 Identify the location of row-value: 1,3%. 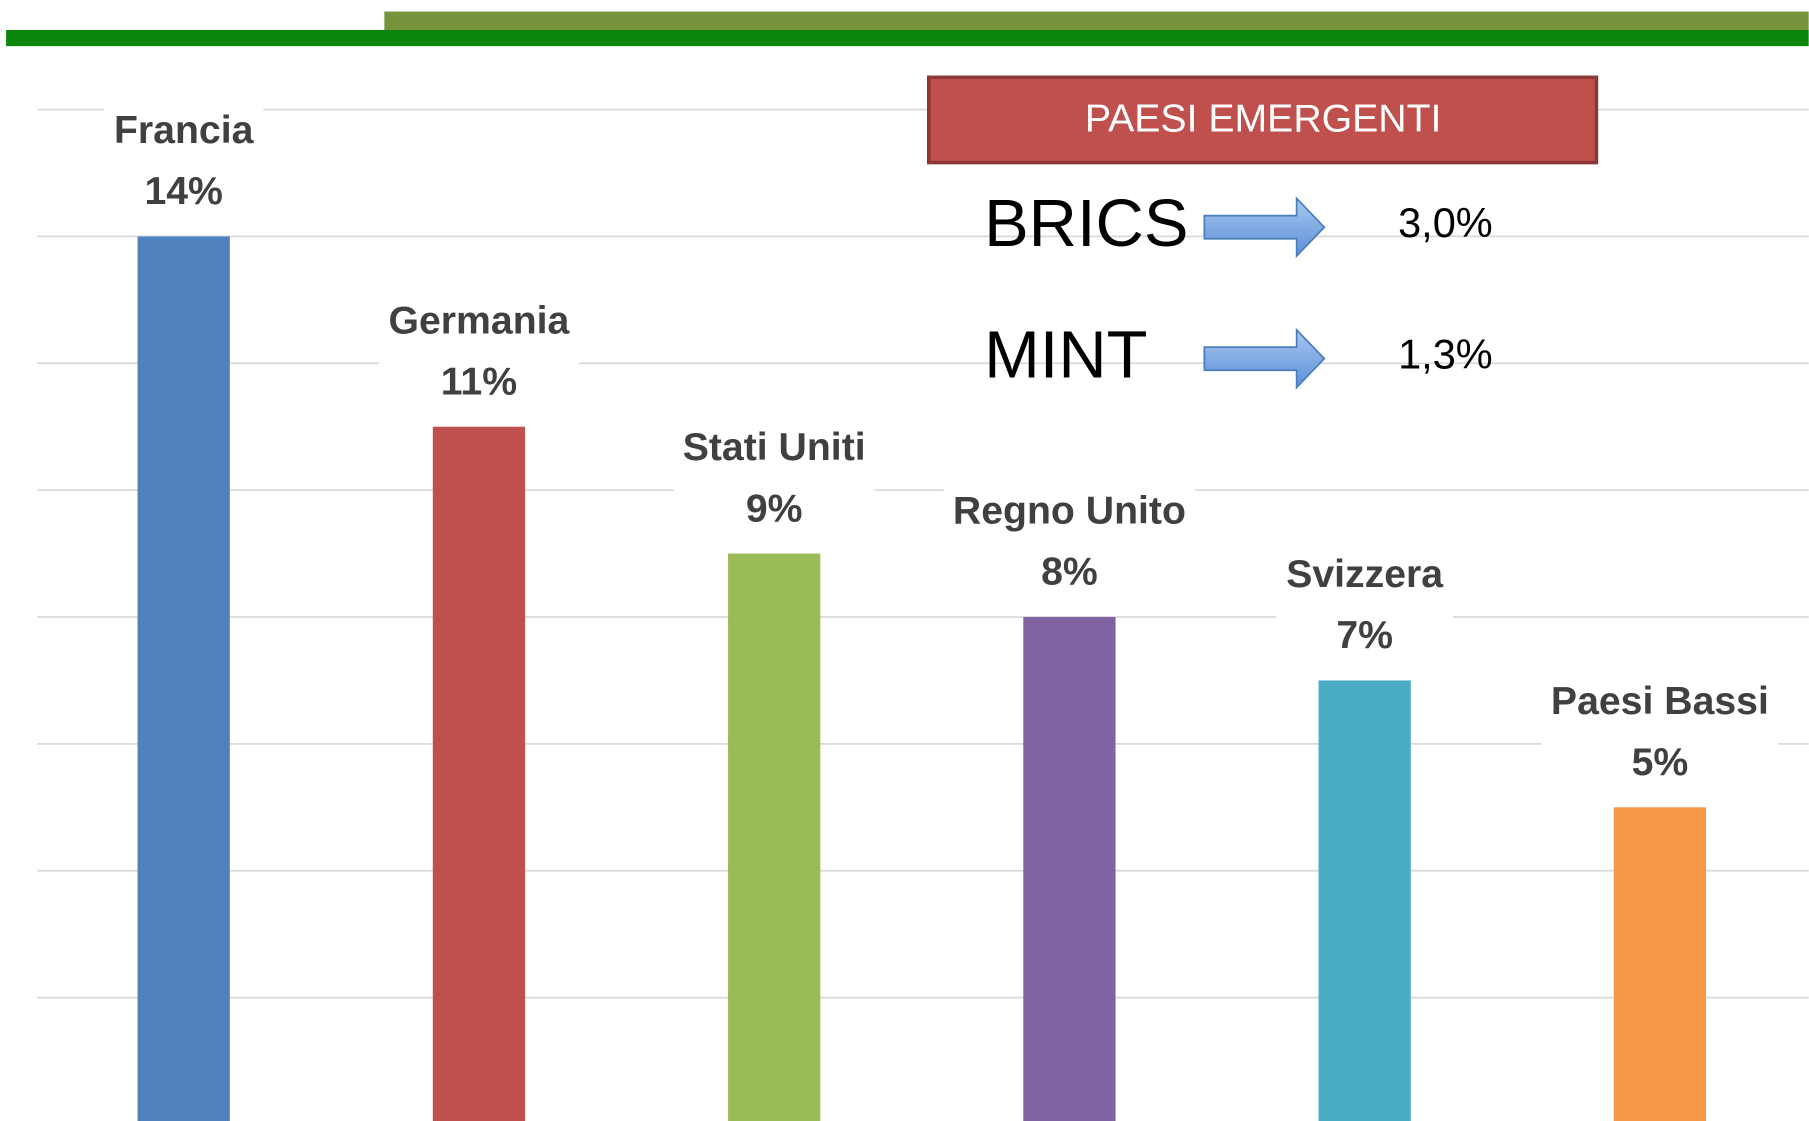
(1445, 353).